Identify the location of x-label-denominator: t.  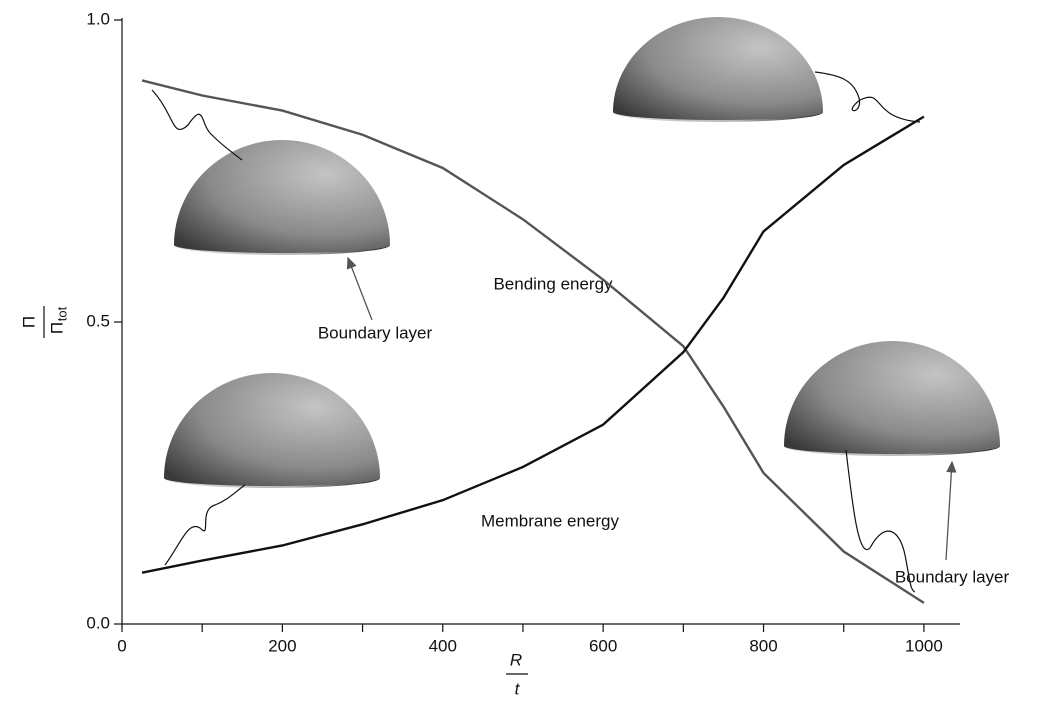
(518, 688).